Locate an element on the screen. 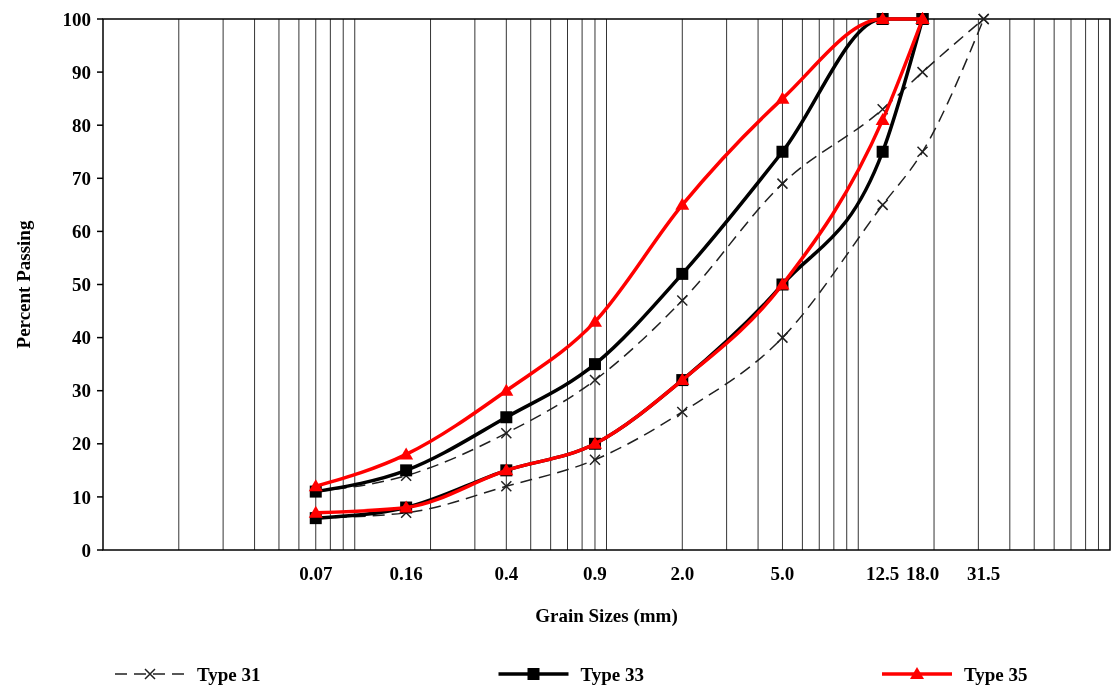 The width and height of the screenshot is (1117, 688). y-tick-label: 30 is located at coordinates (81, 391).